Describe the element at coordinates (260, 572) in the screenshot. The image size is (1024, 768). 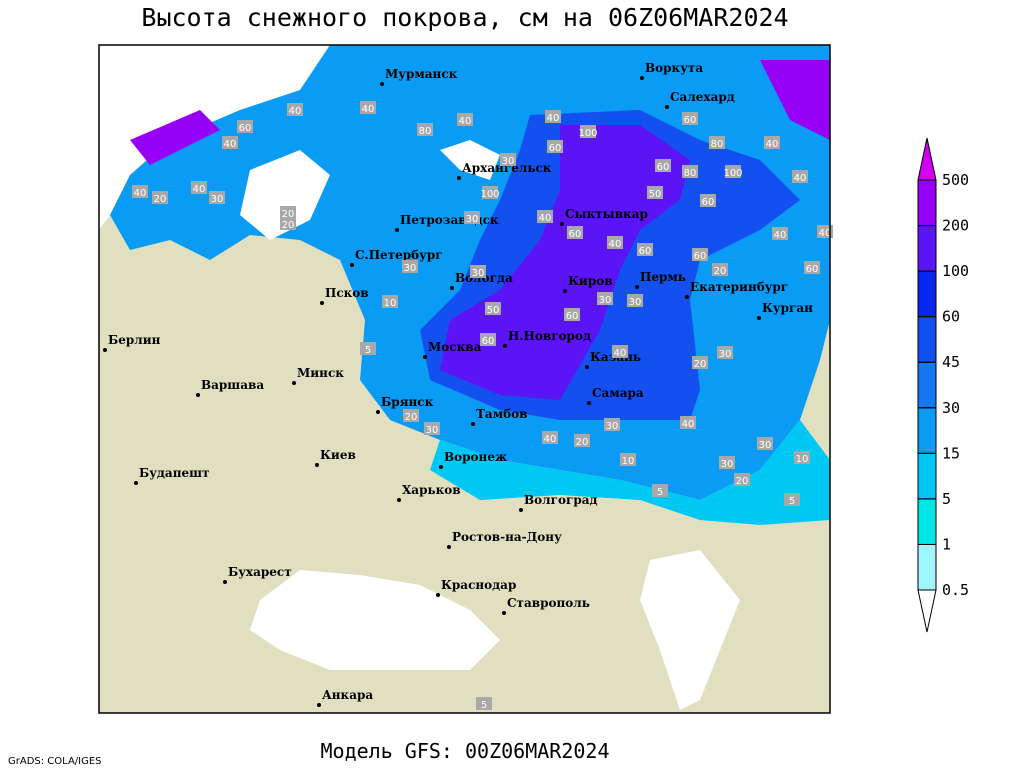
I see `city-label: Бухарест` at that location.